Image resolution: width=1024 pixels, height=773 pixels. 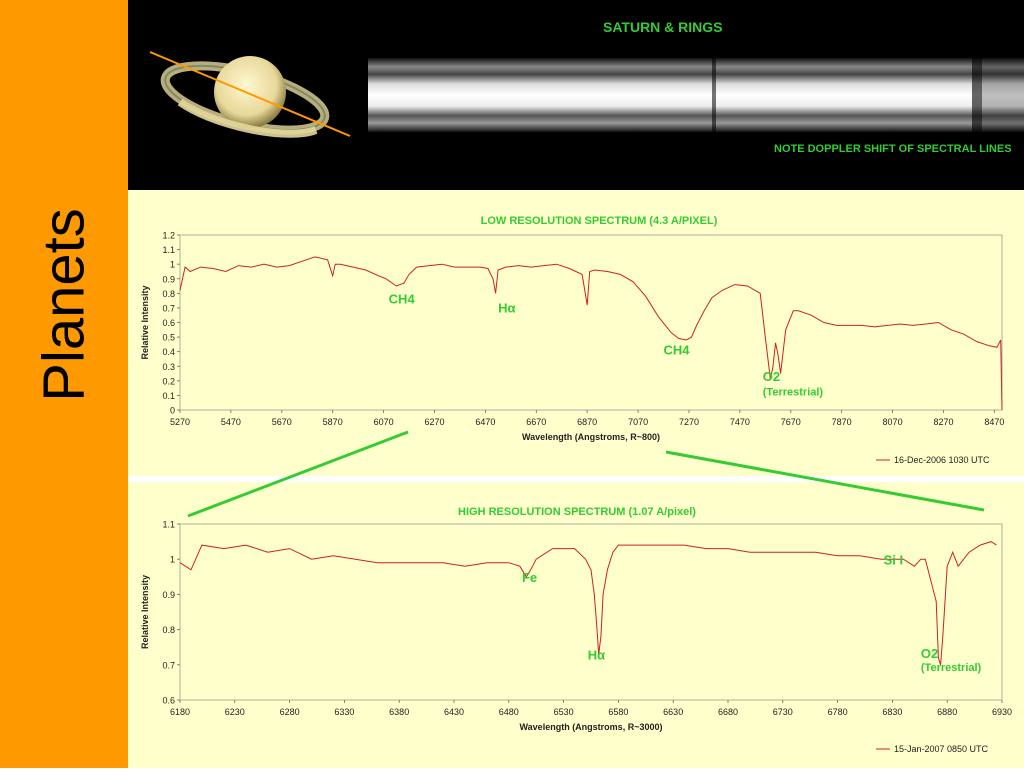 What do you see at coordinates (783, 712) in the screenshot?
I see `chart-1-x-tick-label: 6730` at bounding box center [783, 712].